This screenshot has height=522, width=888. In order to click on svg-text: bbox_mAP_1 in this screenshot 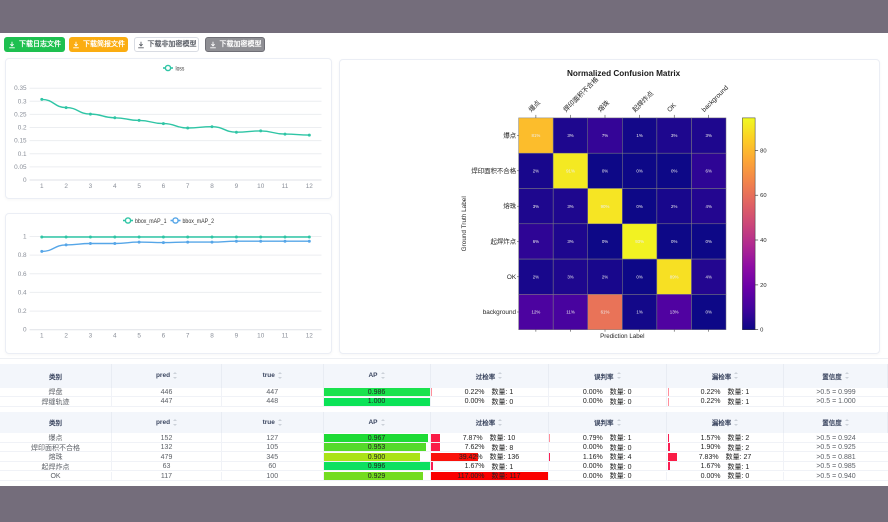, I will do `click(151, 221)`.